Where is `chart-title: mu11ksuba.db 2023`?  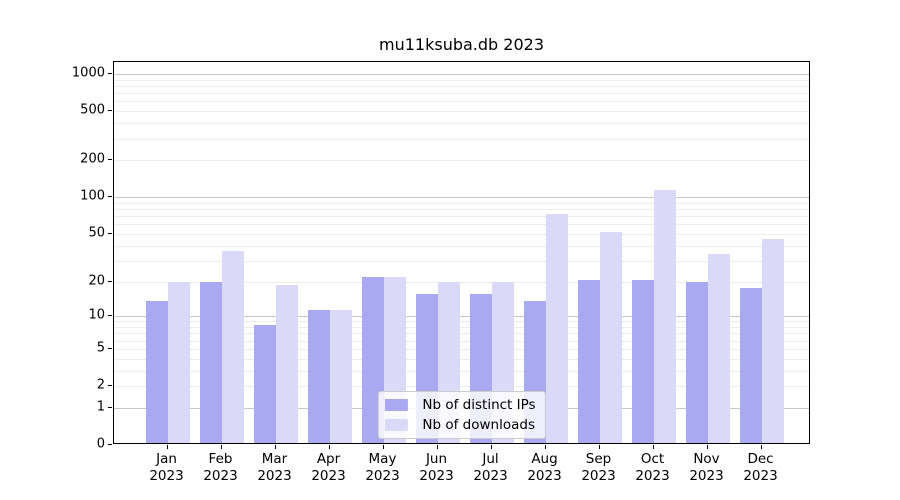
chart-title: mu11ksuba.db 2023 is located at coordinates (461, 44).